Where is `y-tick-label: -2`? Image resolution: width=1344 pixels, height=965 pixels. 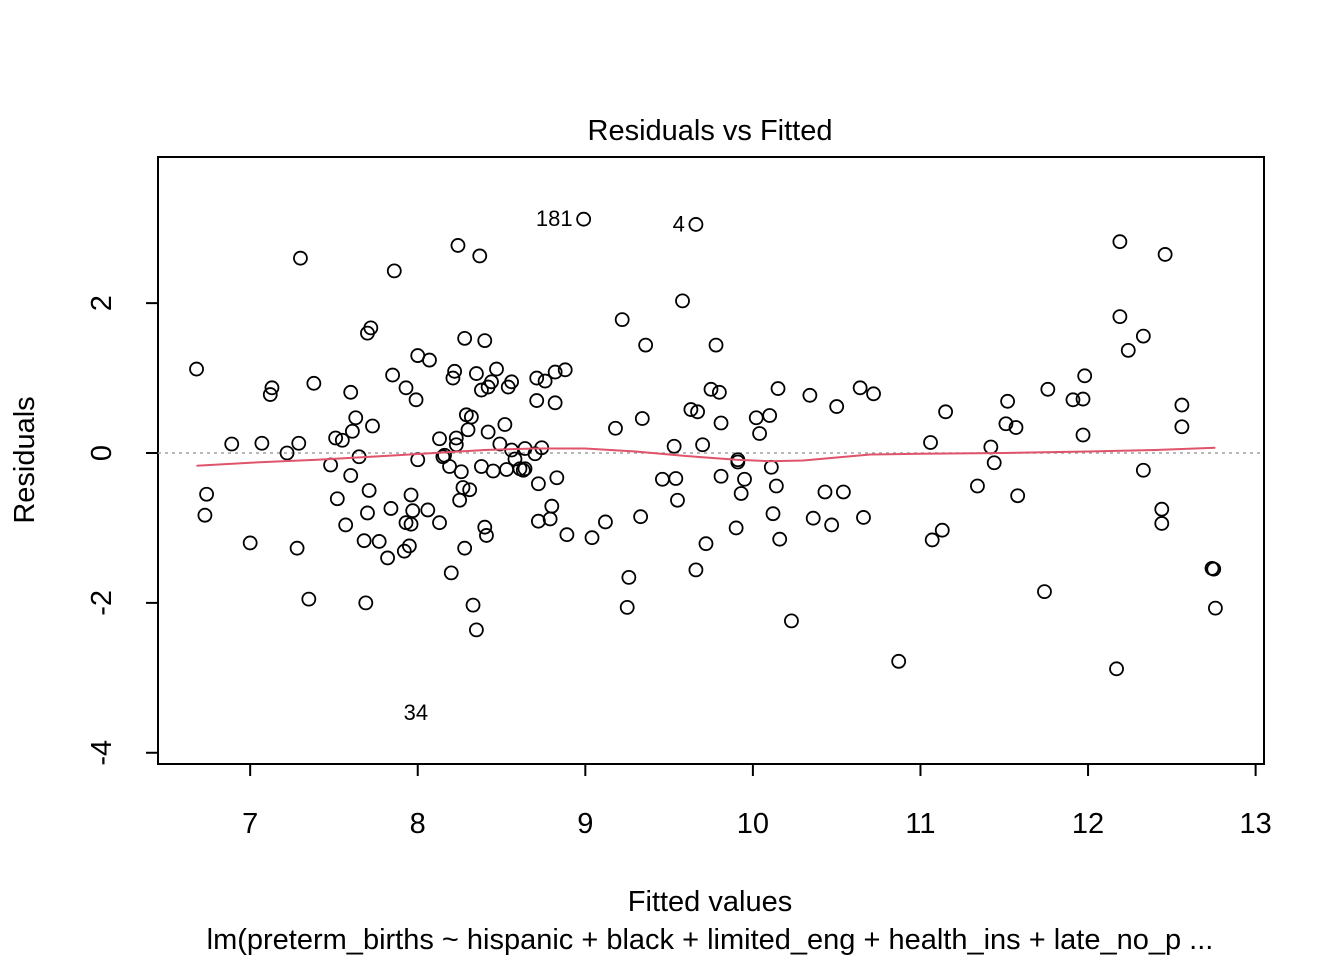 y-tick-label: -2 is located at coordinates (102, 603).